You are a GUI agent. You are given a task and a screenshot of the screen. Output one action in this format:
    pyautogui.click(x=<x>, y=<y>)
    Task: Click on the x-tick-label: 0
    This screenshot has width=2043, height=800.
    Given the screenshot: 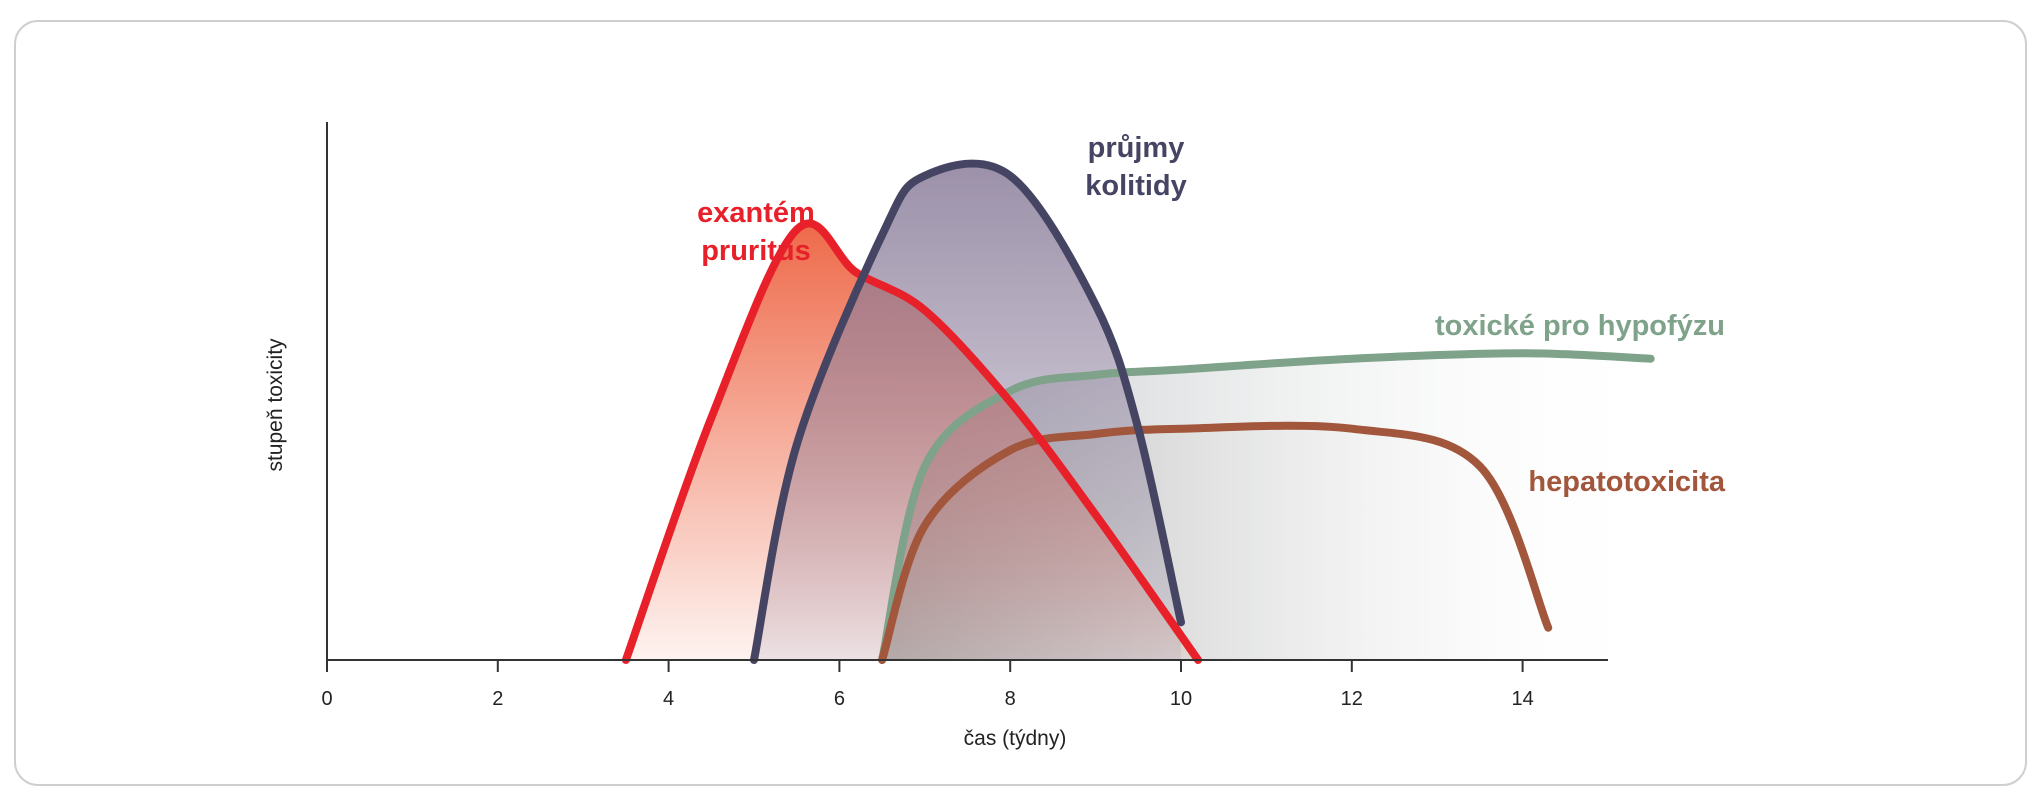 What is the action you would take?
    pyautogui.click(x=326, y=699)
    